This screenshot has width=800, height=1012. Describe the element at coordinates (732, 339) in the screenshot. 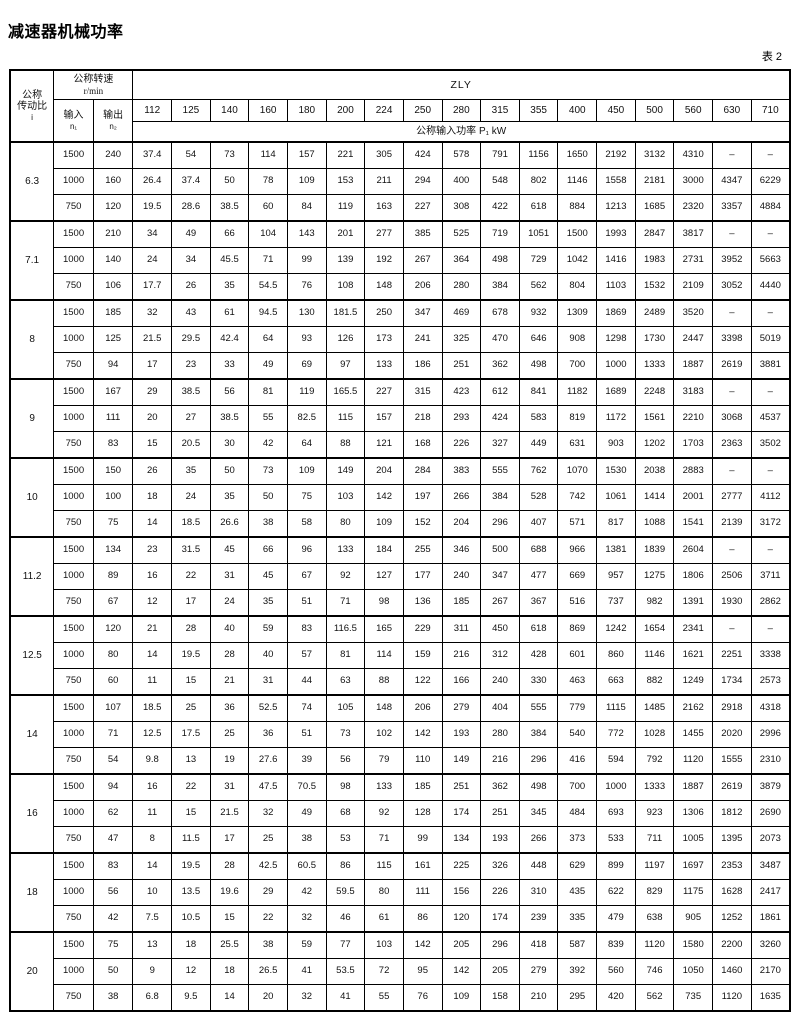

I see `power-value-cell: 3398` at that location.